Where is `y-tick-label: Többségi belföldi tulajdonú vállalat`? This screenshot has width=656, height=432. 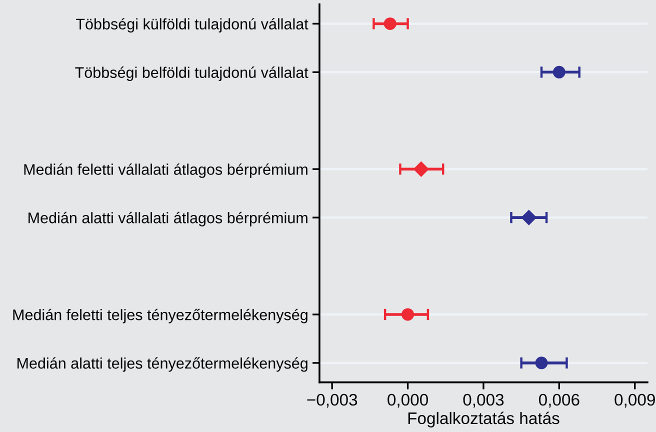 y-tick-label: Többségi belföldi tulajdonú vállalat is located at coordinates (191, 73).